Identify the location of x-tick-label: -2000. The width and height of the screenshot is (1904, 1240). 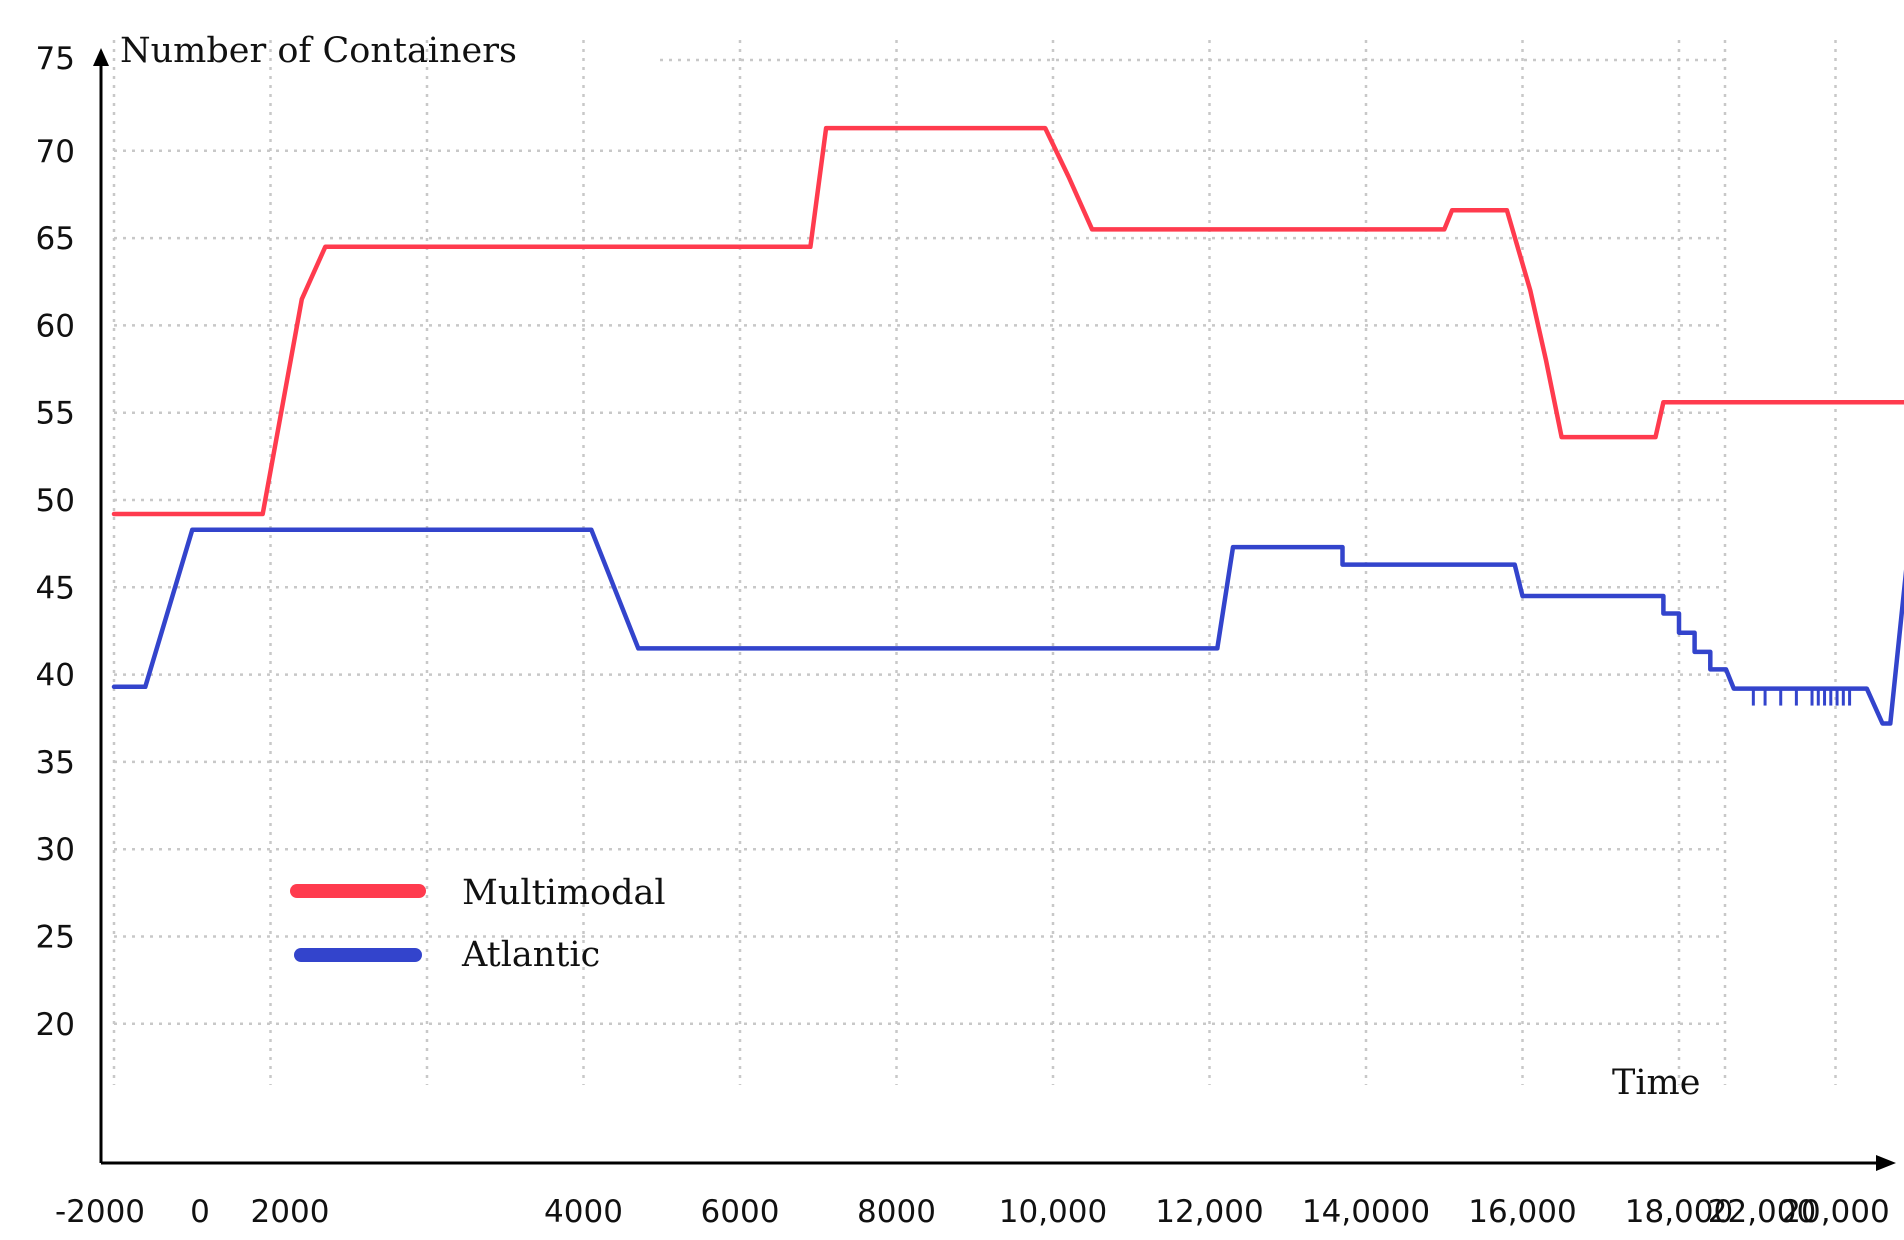
(100, 1212).